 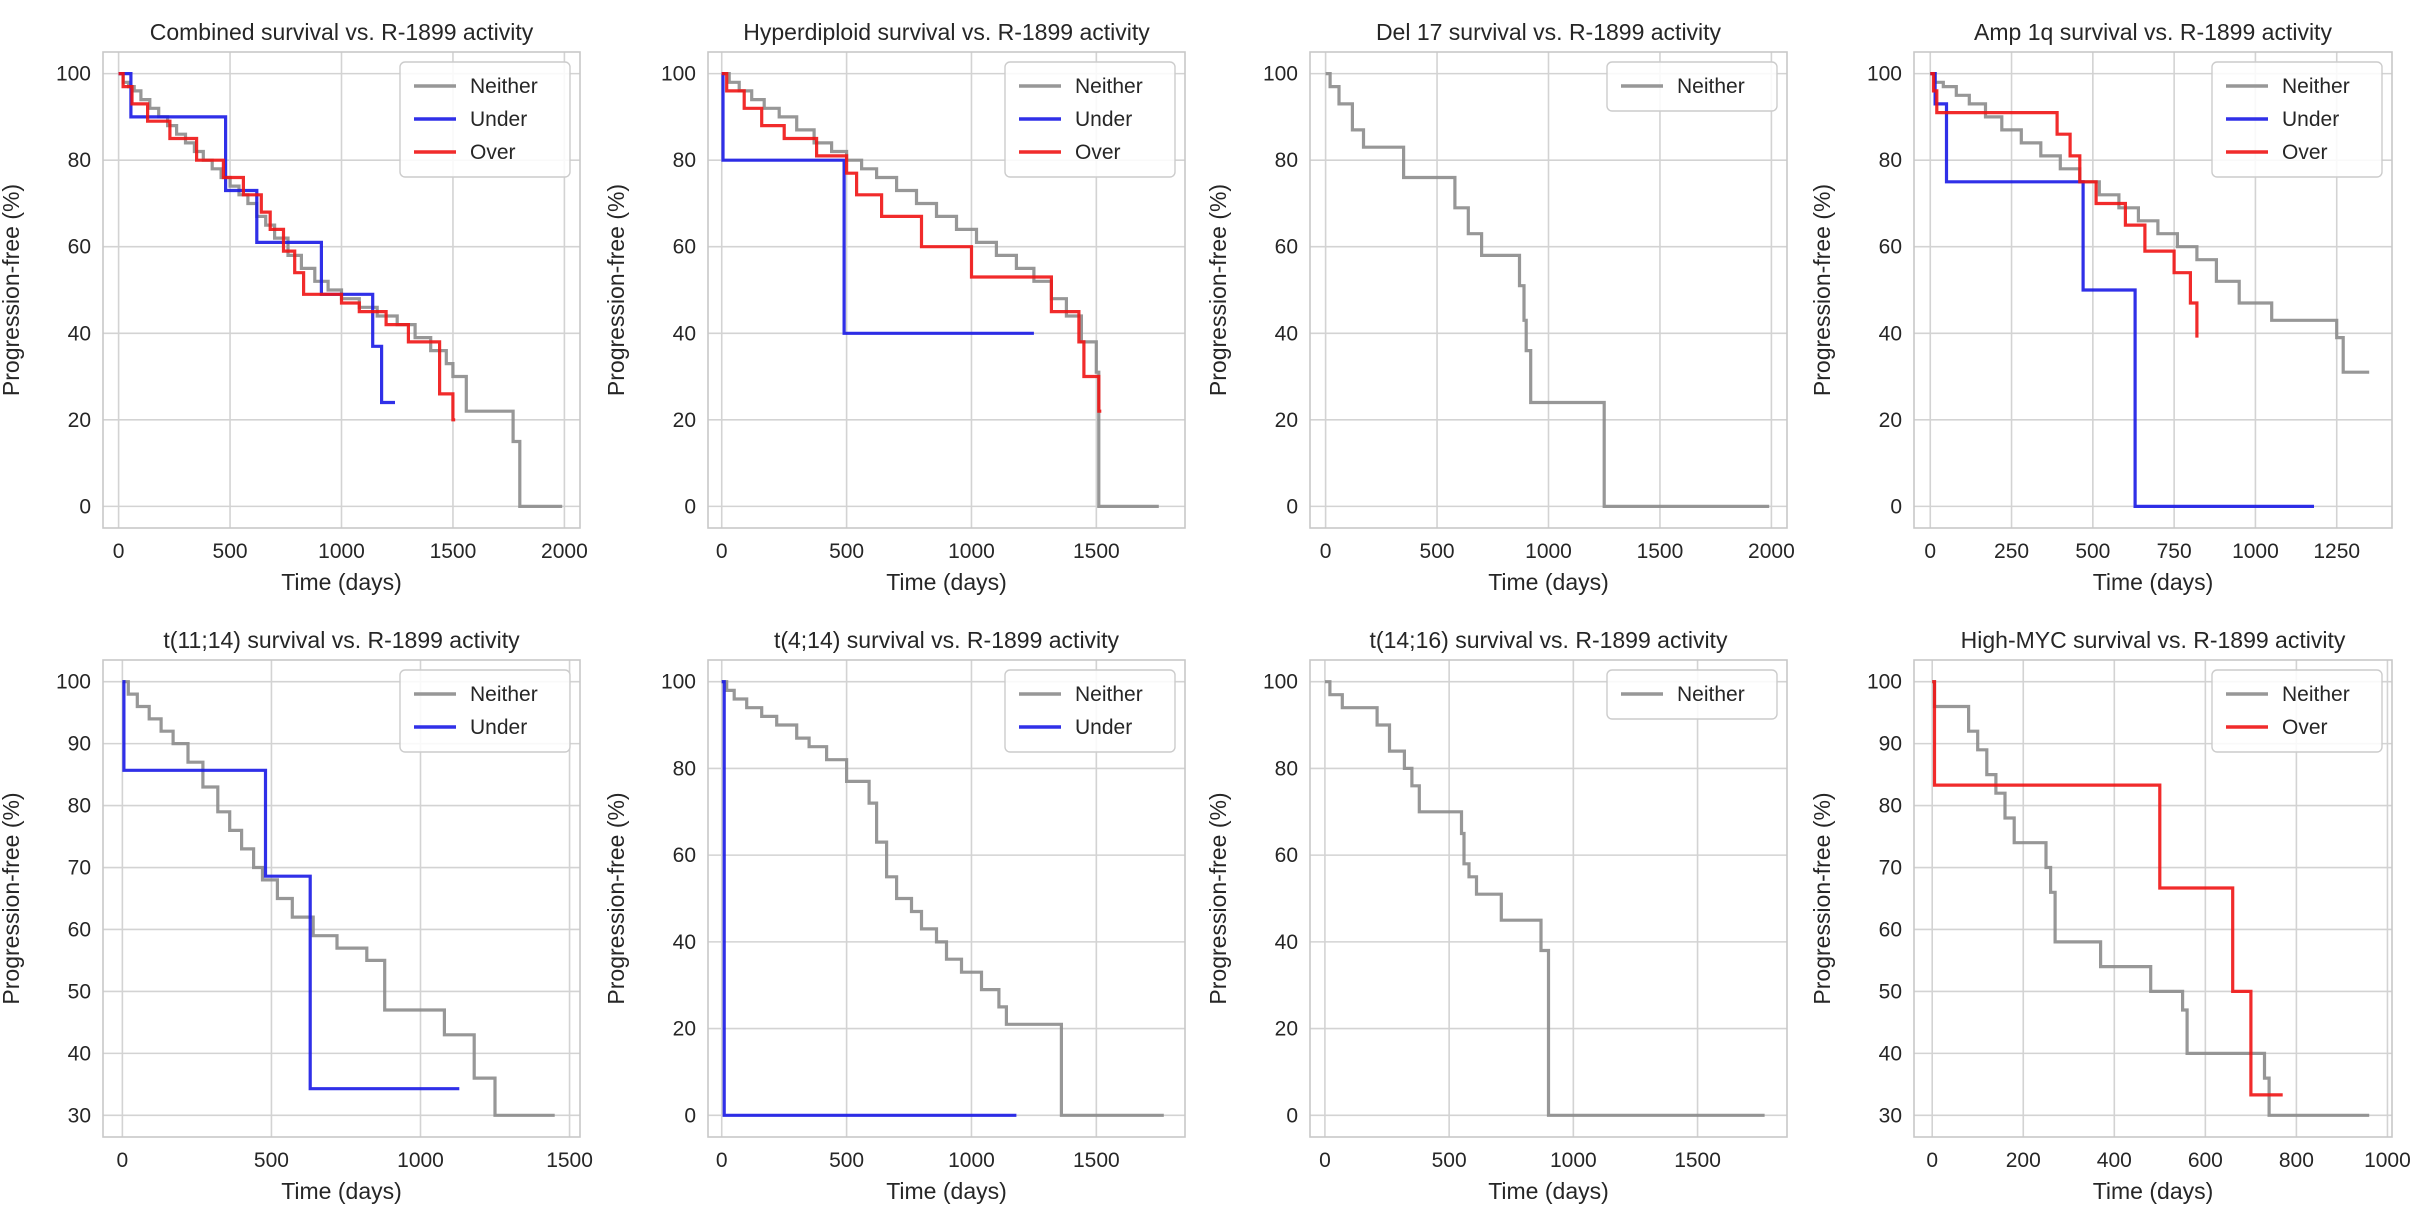 What do you see at coordinates (2153, 32) in the screenshot?
I see `chart-title: Amp 1q survival vs. R-1899 activity` at bounding box center [2153, 32].